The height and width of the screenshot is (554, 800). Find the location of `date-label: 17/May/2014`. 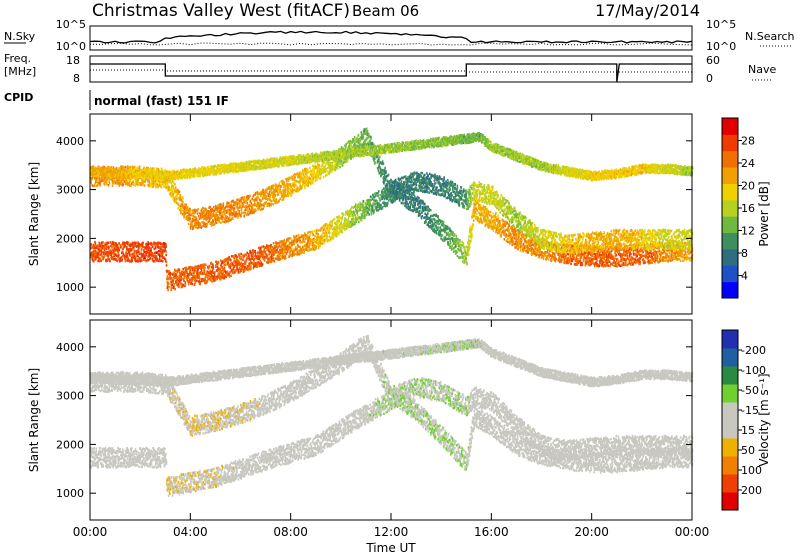

date-label: 17/May/2014 is located at coordinates (647, 10).